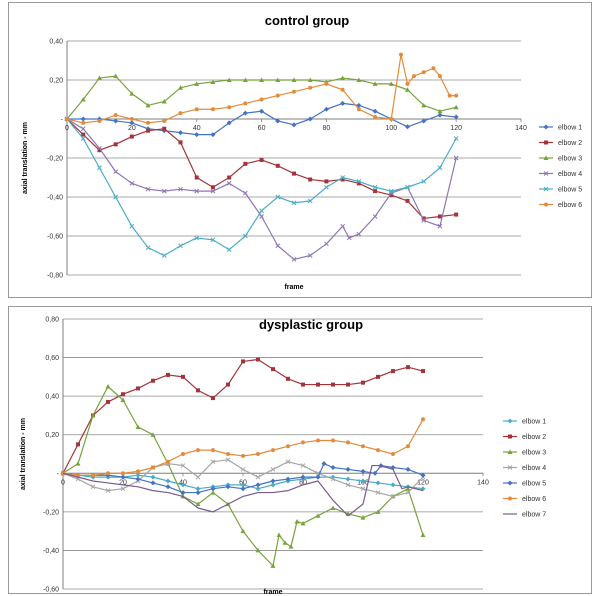 The image size is (595, 596). What do you see at coordinates (262, 128) in the screenshot?
I see `control-x-tick-label: 60` at bounding box center [262, 128].